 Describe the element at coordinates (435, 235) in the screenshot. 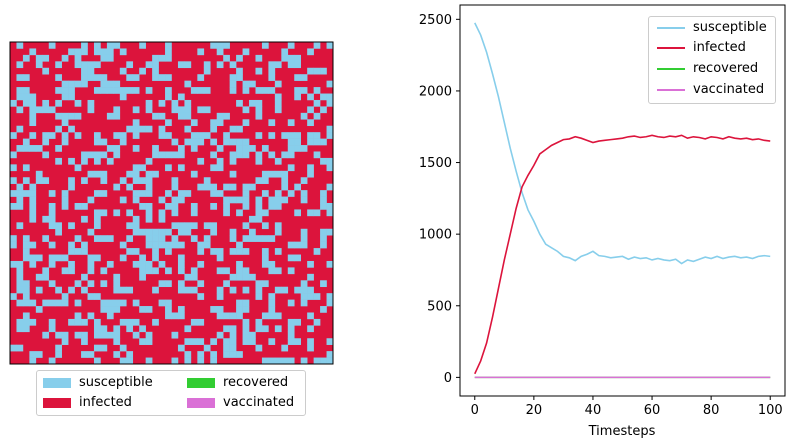

I see `y-tick-label: 1000` at that location.